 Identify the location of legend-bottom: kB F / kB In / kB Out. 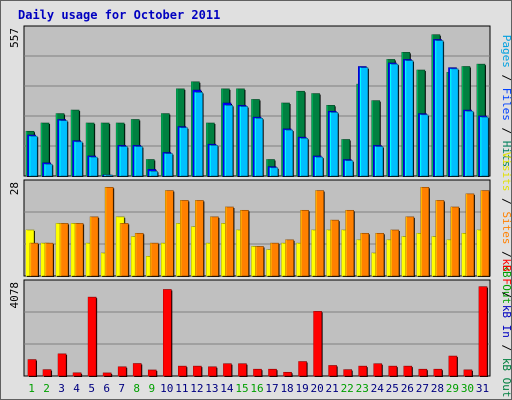
(506, 327).